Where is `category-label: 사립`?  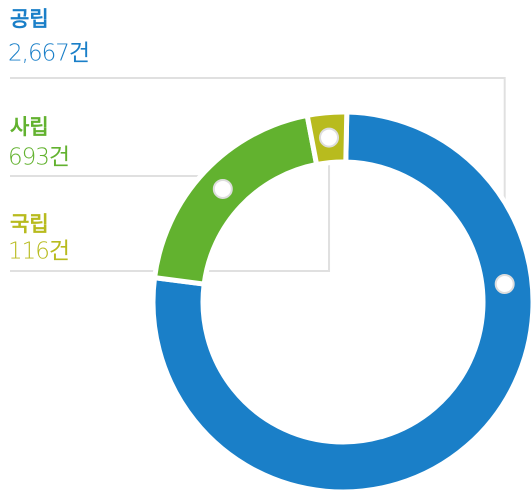 category-label: 사립 is located at coordinates (29, 127).